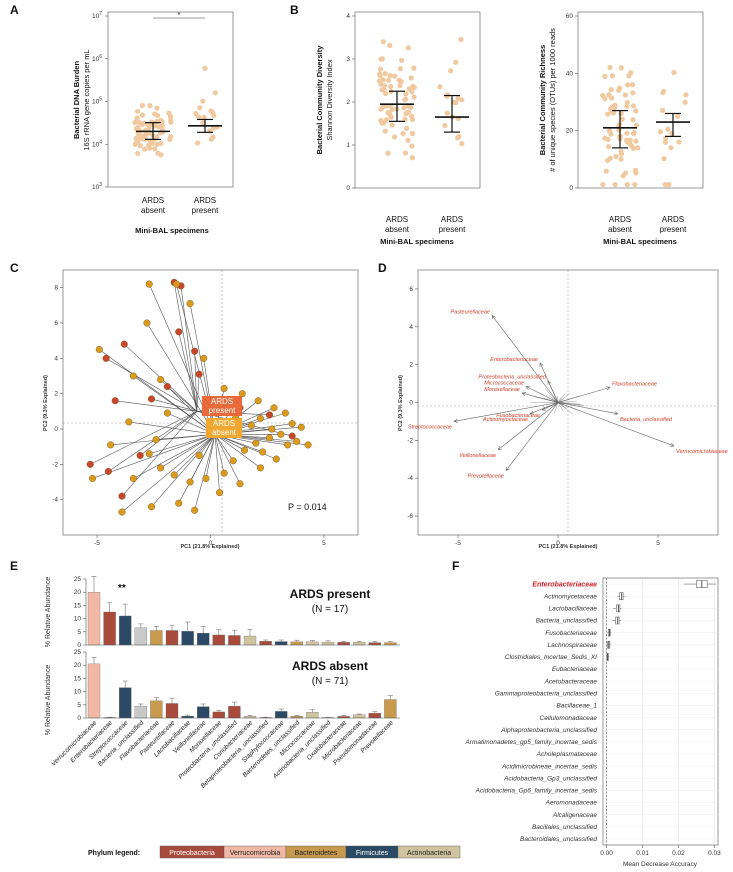 The image size is (733, 872). I want to click on panel-b1-ylabel-2: Shannon Diversity Index, so click(329, 100).